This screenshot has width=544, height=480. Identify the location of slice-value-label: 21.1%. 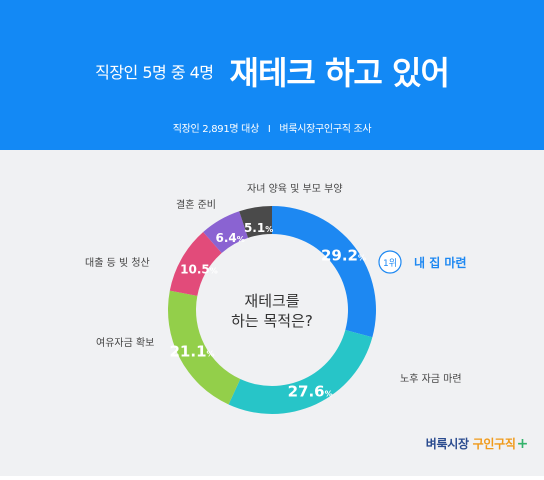
(192, 351).